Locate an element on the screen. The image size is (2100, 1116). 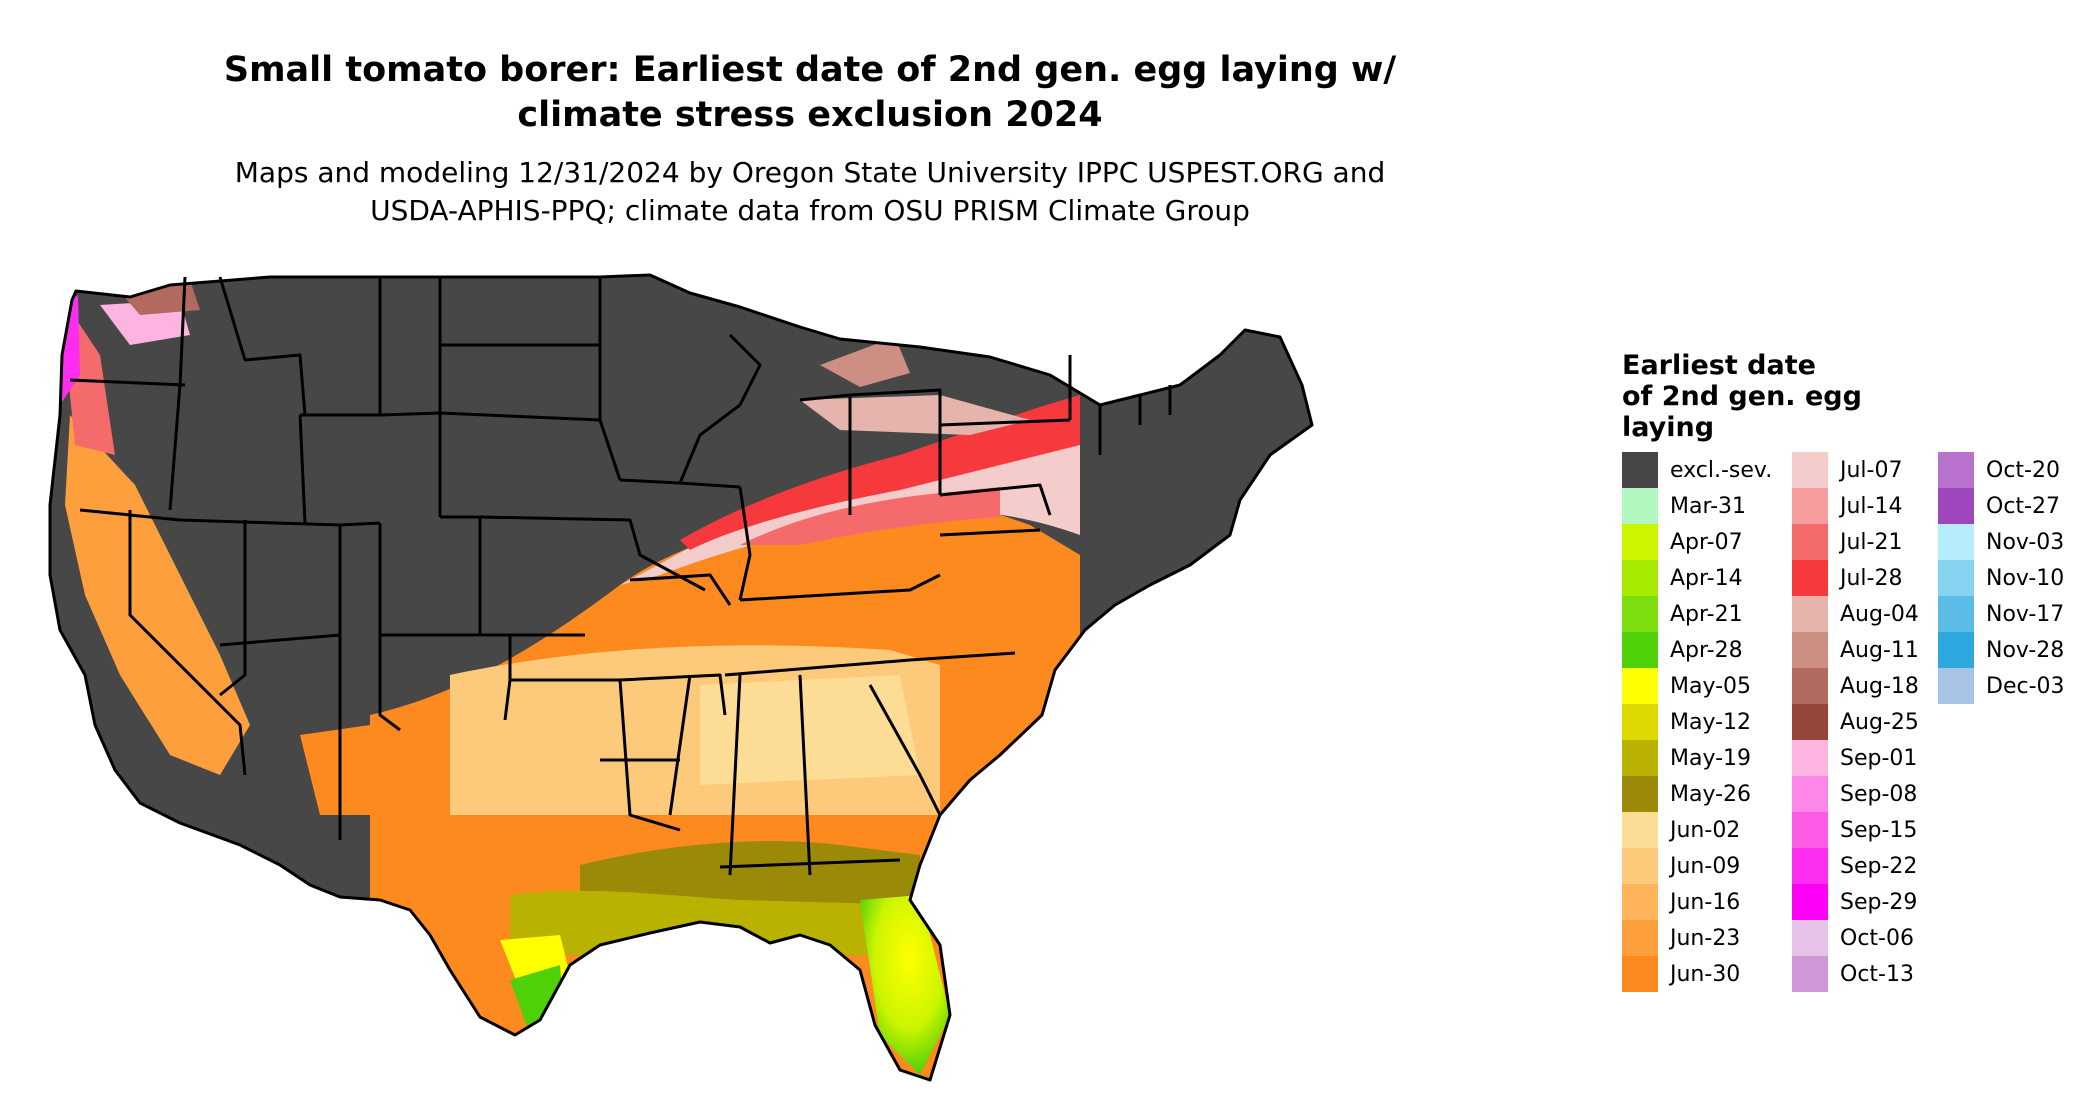
legend-item: Aug-11 is located at coordinates (1855, 650).